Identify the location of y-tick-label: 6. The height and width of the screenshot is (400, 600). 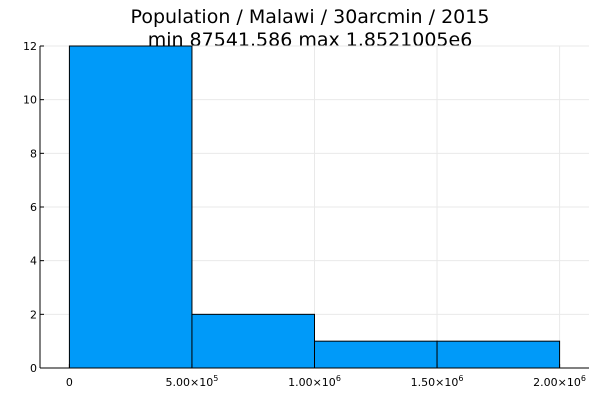
(33, 207).